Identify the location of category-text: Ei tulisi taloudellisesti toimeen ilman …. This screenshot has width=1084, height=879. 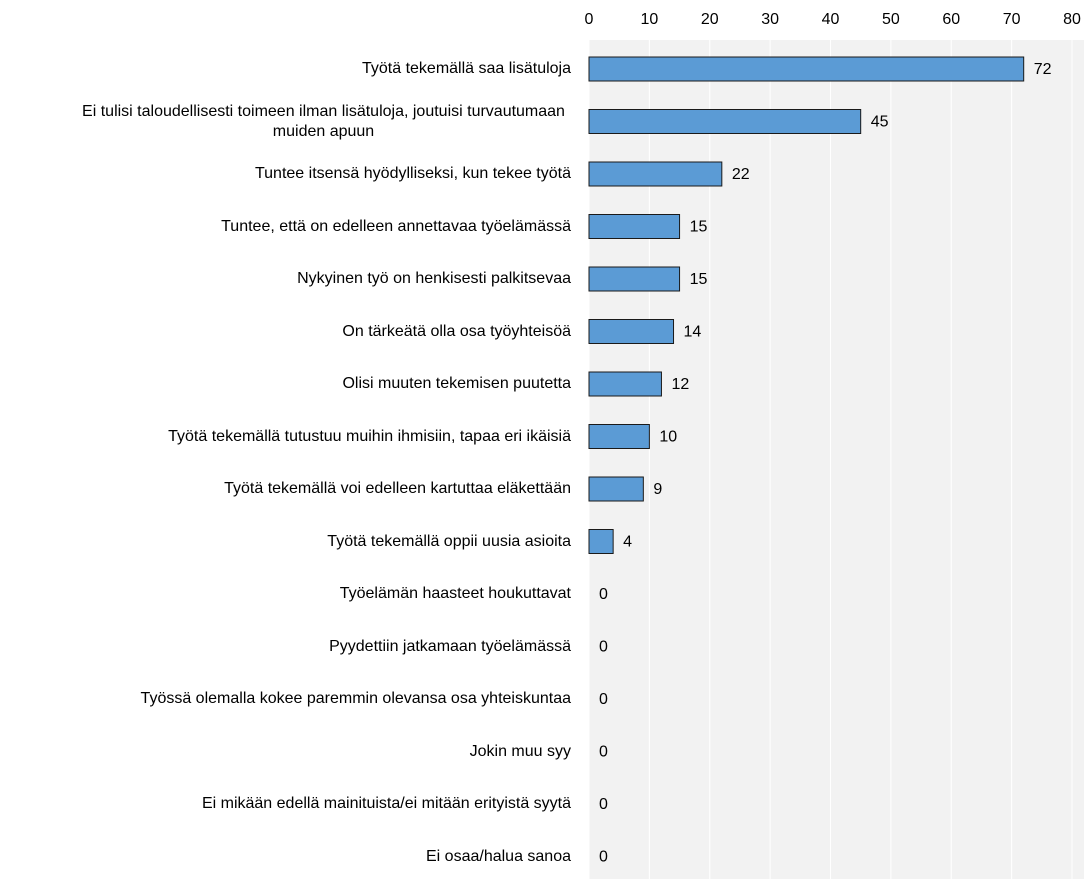
(323, 121).